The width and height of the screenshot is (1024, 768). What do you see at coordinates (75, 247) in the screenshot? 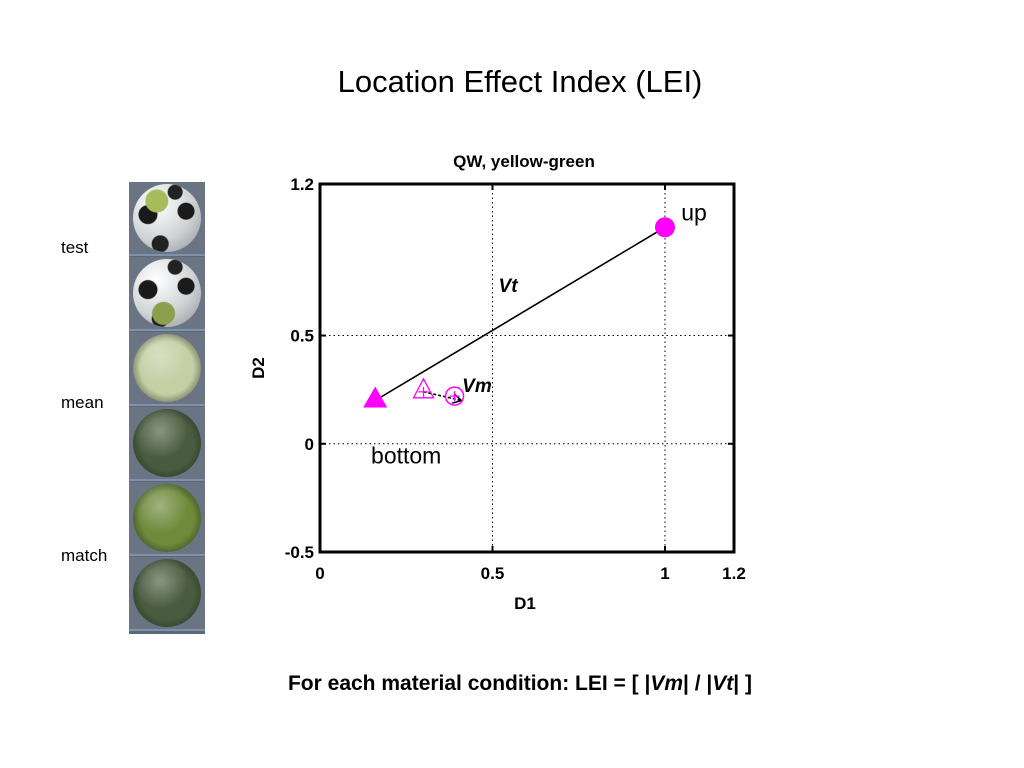
I see `side-label-test: test` at bounding box center [75, 247].